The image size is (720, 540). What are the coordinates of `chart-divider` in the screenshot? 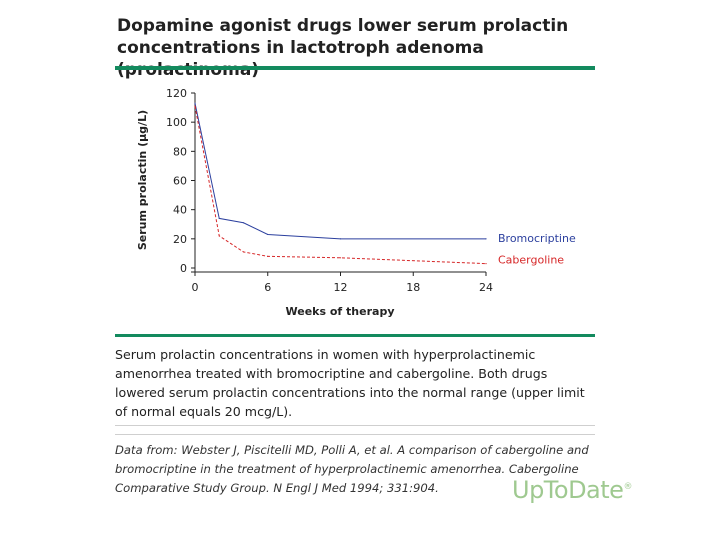 It's located at (355, 335).